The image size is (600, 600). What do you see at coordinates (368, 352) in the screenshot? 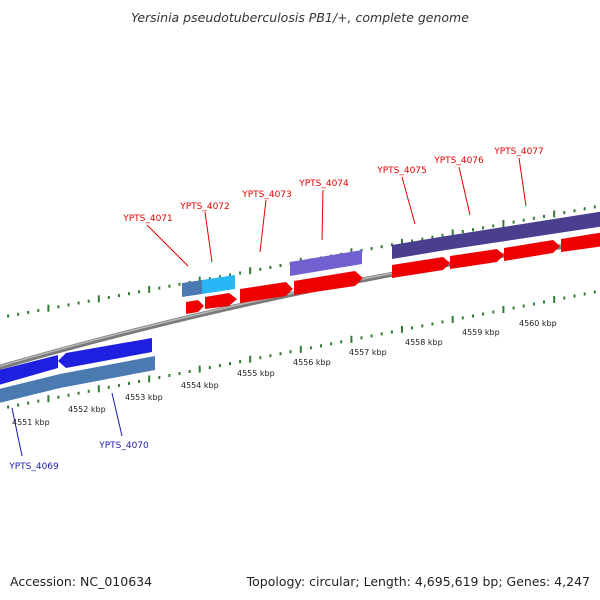
I see `kbp-label: 4557 kbp` at bounding box center [368, 352].